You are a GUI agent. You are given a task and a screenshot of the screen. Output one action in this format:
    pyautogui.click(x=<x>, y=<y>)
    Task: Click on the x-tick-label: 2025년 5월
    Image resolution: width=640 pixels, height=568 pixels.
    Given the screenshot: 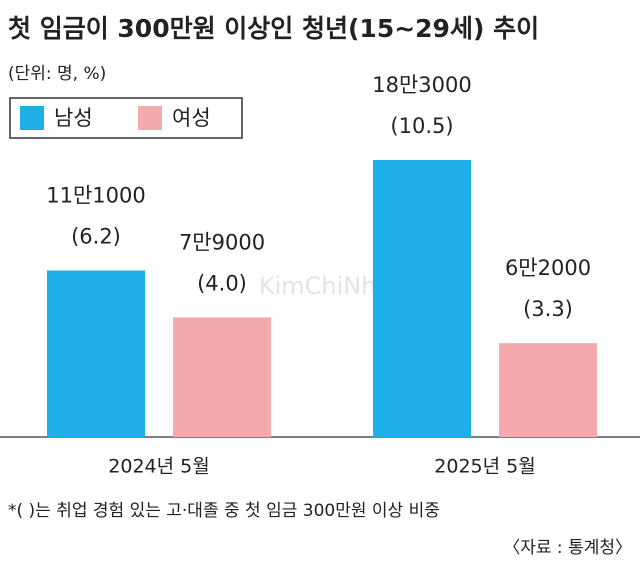 What is the action you would take?
    pyautogui.click(x=484, y=467)
    